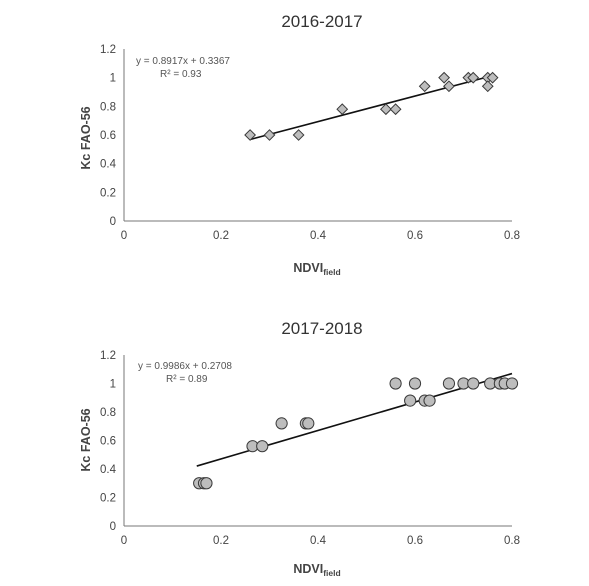  I want to click on regression-equation: y = 0.8917x + 0.3367, so click(183, 61).